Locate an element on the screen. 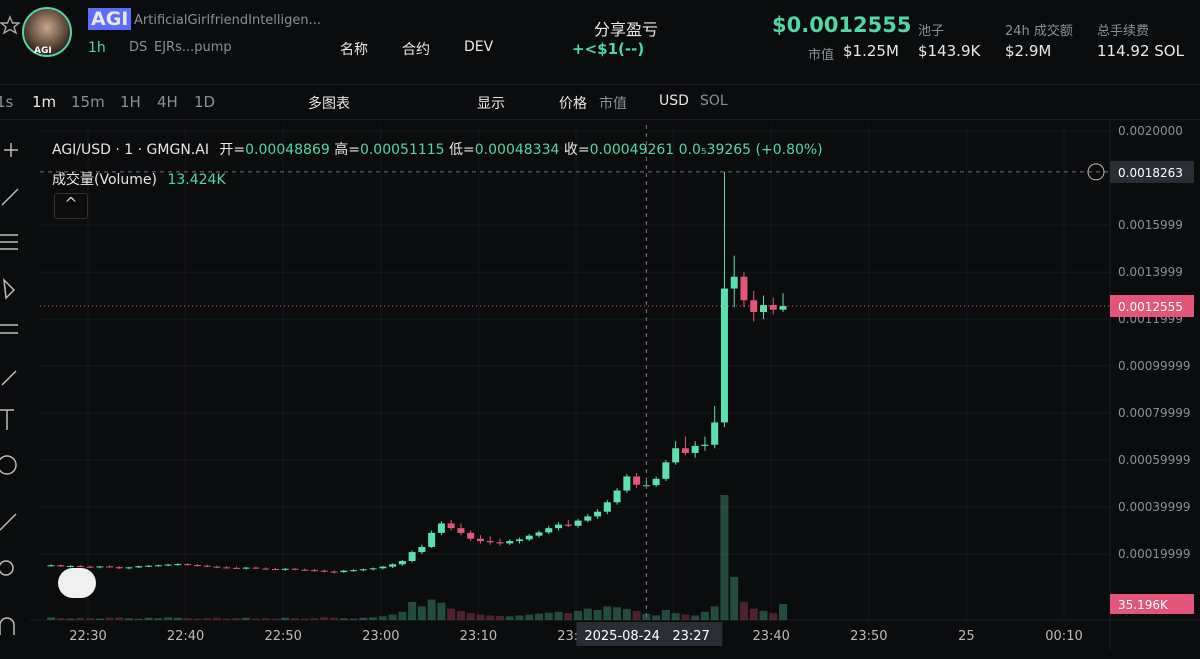 This screenshot has height=659, width=1200. chart-title: AGI/USD · 1 · GMGN.AI is located at coordinates (130, 150).